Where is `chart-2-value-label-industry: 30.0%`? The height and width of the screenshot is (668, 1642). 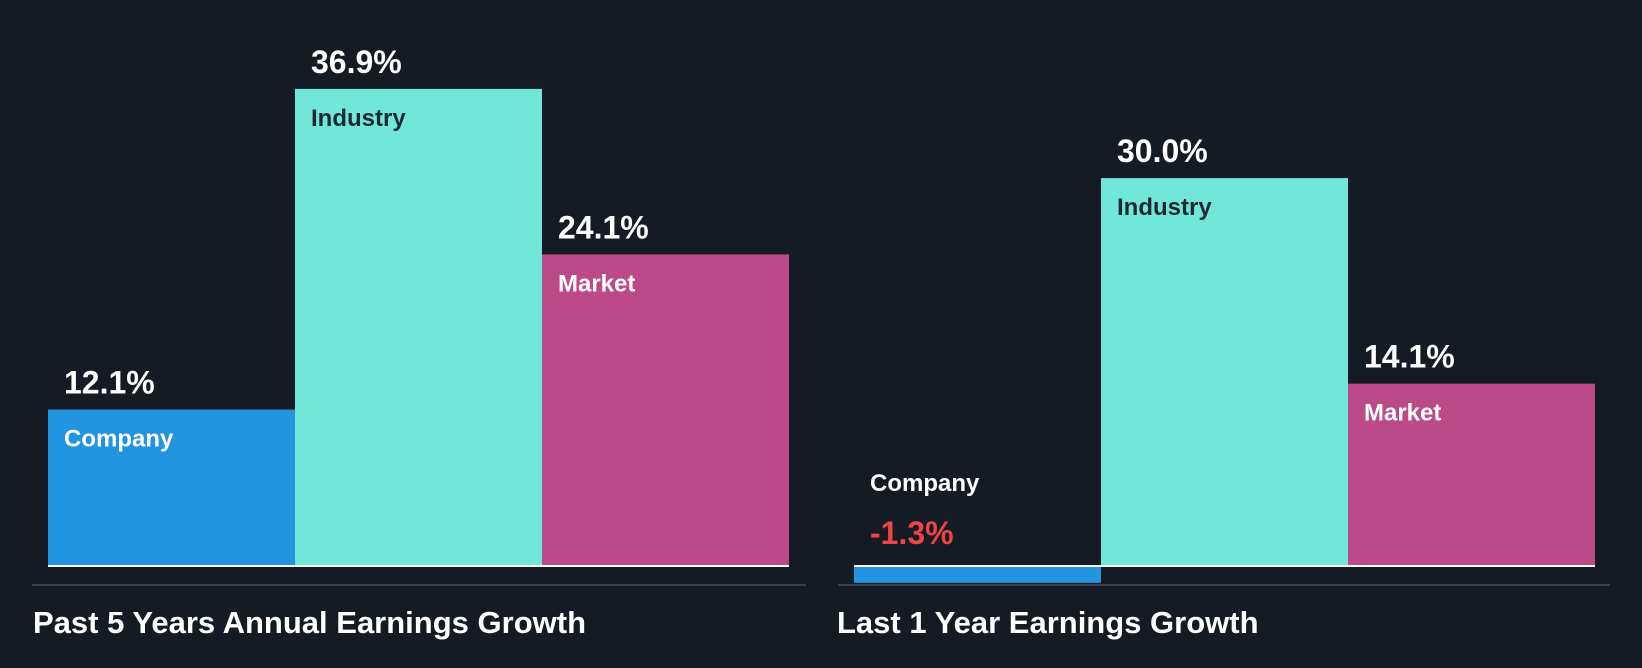
chart-2-value-label-industry: 30.0% is located at coordinates (1162, 151).